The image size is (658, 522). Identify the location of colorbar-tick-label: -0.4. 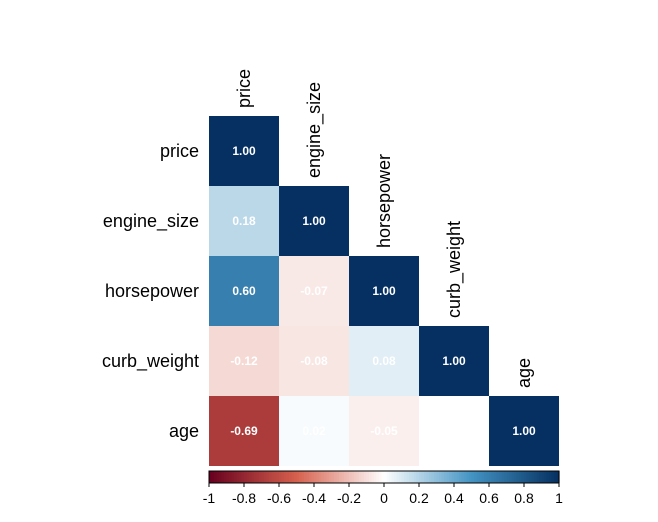
(314, 498).